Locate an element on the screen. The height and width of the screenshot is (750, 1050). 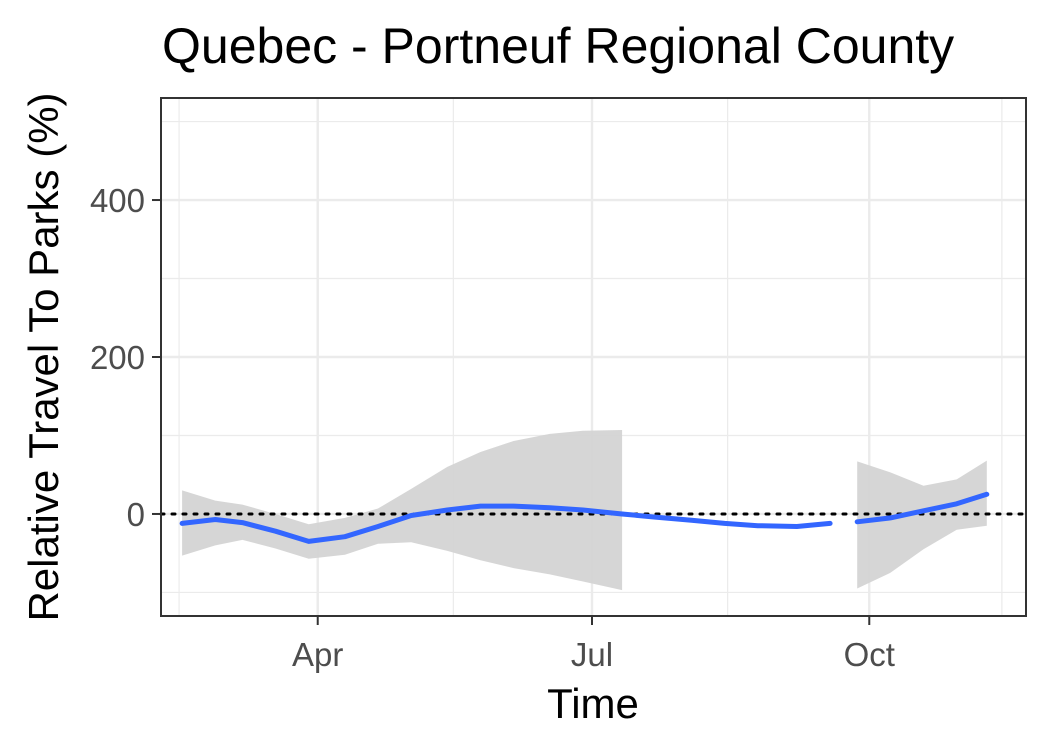
x-tick-label: Oct is located at coordinates (869, 654).